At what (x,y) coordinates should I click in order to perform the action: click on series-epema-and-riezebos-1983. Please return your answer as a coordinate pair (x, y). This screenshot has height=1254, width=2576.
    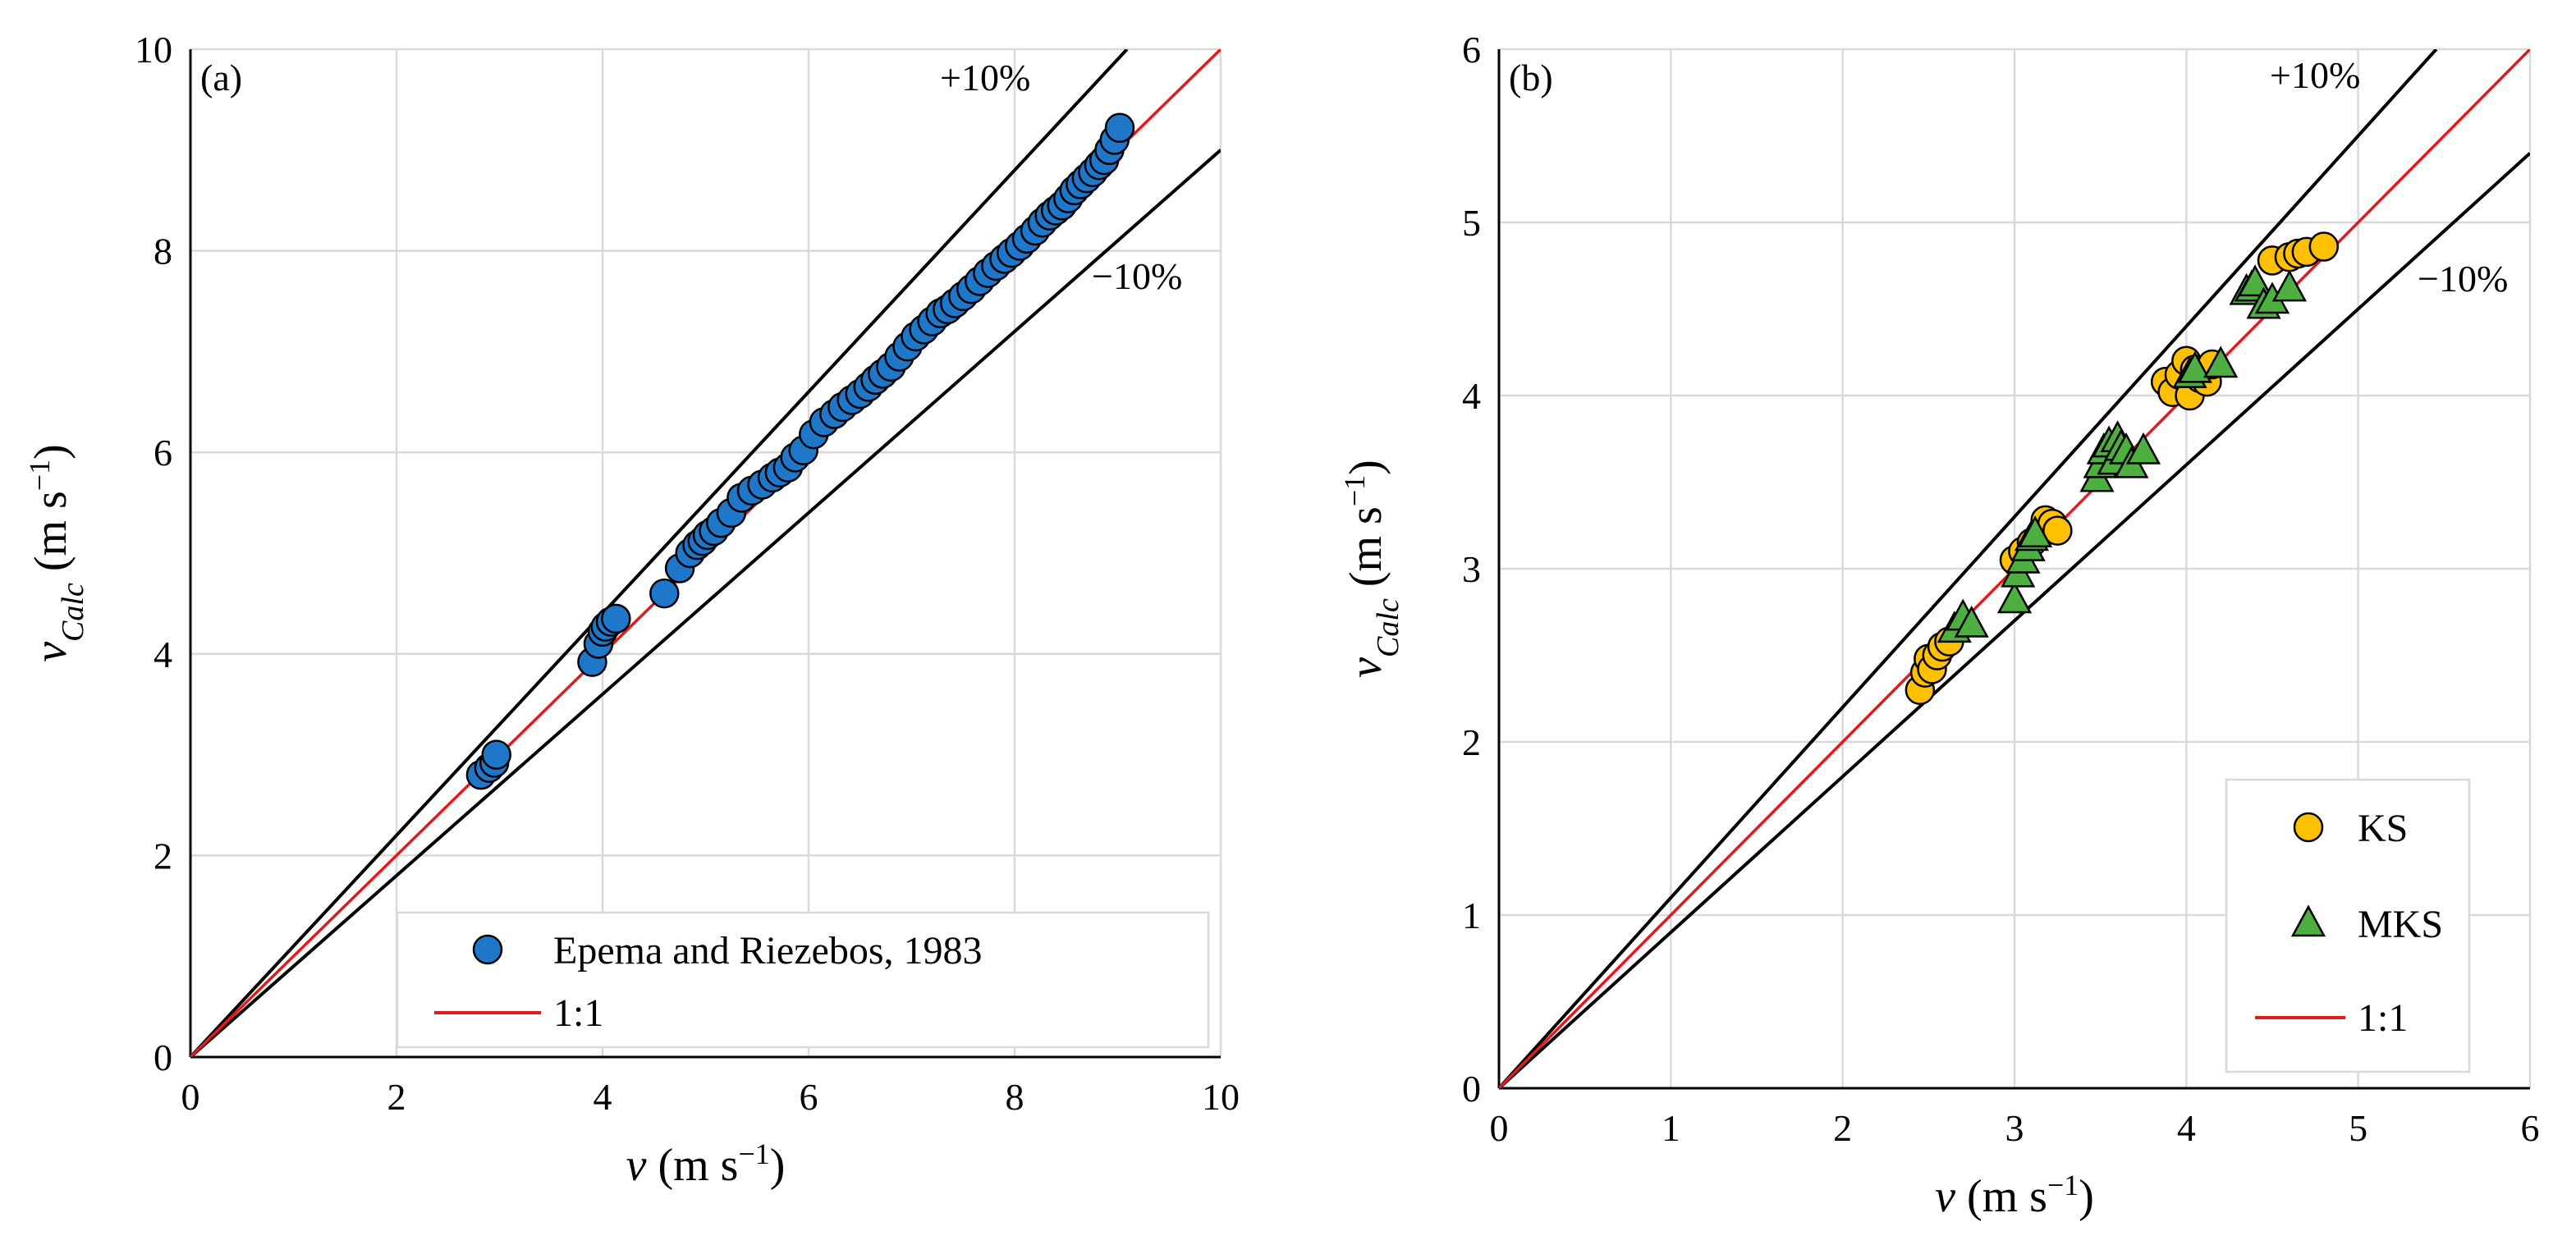
    Looking at the image, I should click on (800, 451).